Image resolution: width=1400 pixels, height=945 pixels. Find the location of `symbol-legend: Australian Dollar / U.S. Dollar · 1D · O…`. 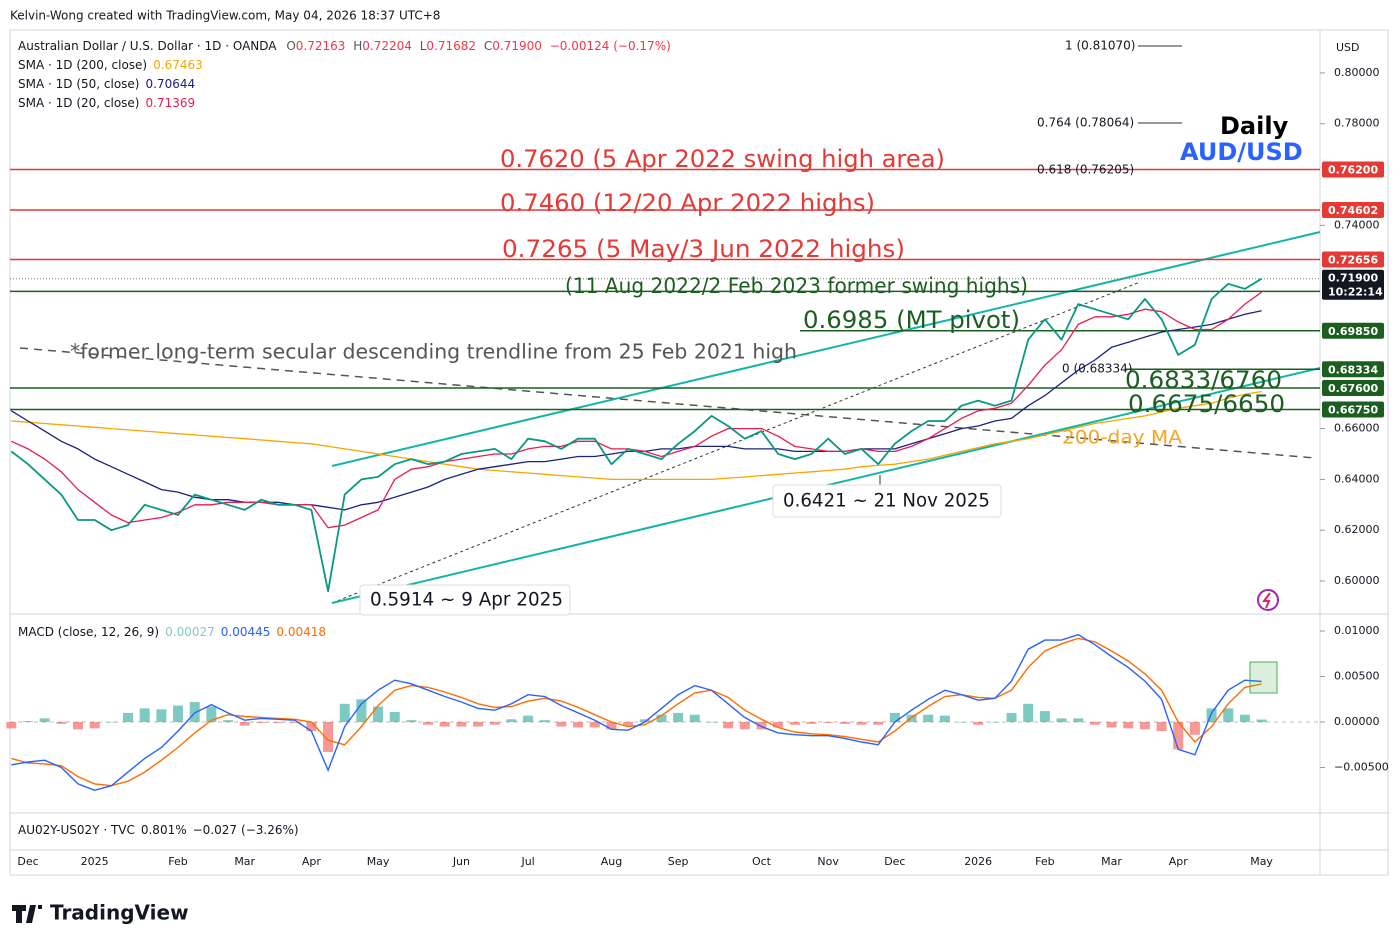

symbol-legend: Australian Dollar / U.S. Dollar · 1D · O… is located at coordinates (344, 46).